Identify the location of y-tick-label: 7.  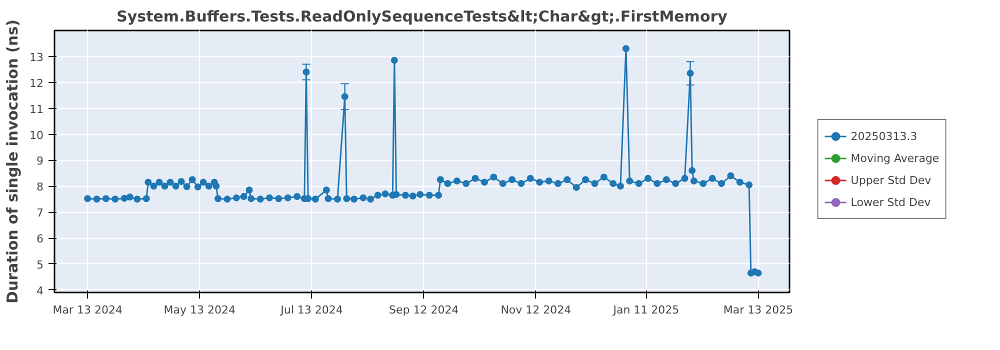
(40, 213).